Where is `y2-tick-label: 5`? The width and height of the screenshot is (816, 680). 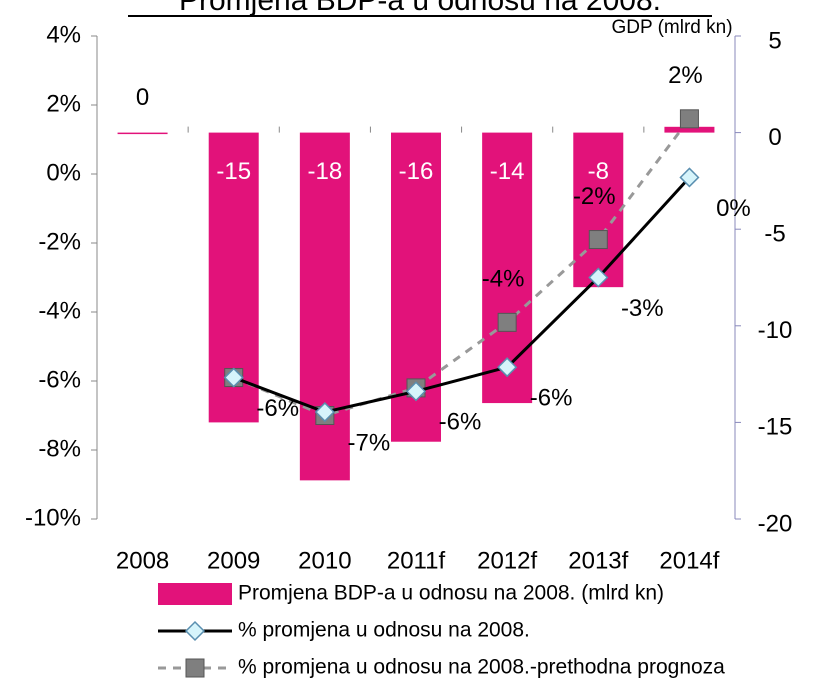 y2-tick-label: 5 is located at coordinates (774, 40).